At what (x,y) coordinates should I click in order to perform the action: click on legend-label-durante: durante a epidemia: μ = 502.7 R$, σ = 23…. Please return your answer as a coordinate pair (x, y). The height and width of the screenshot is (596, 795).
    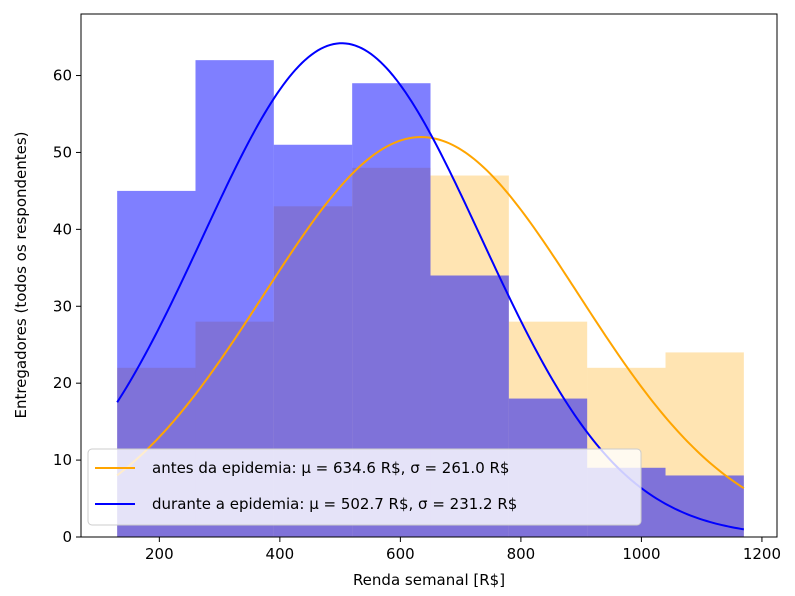
    Looking at the image, I should click on (334, 504).